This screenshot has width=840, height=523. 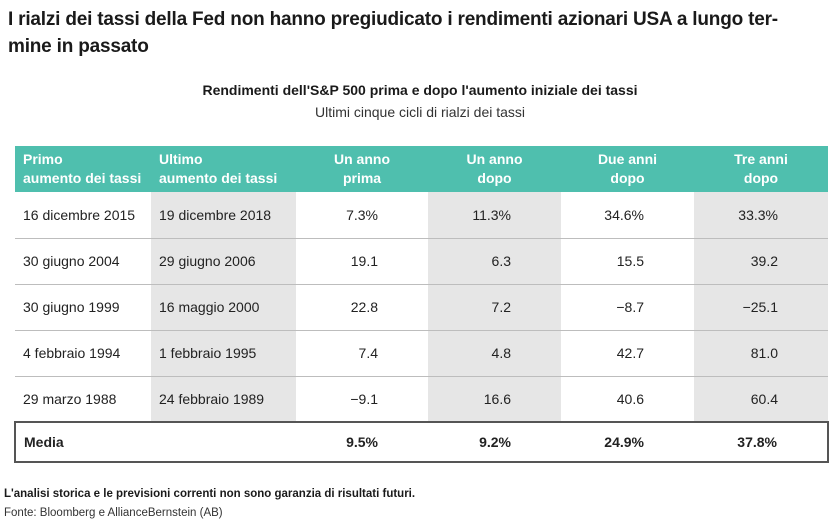 What do you see at coordinates (83, 399) in the screenshot?
I see `cell-first-hike: 29 marzo 1988` at bounding box center [83, 399].